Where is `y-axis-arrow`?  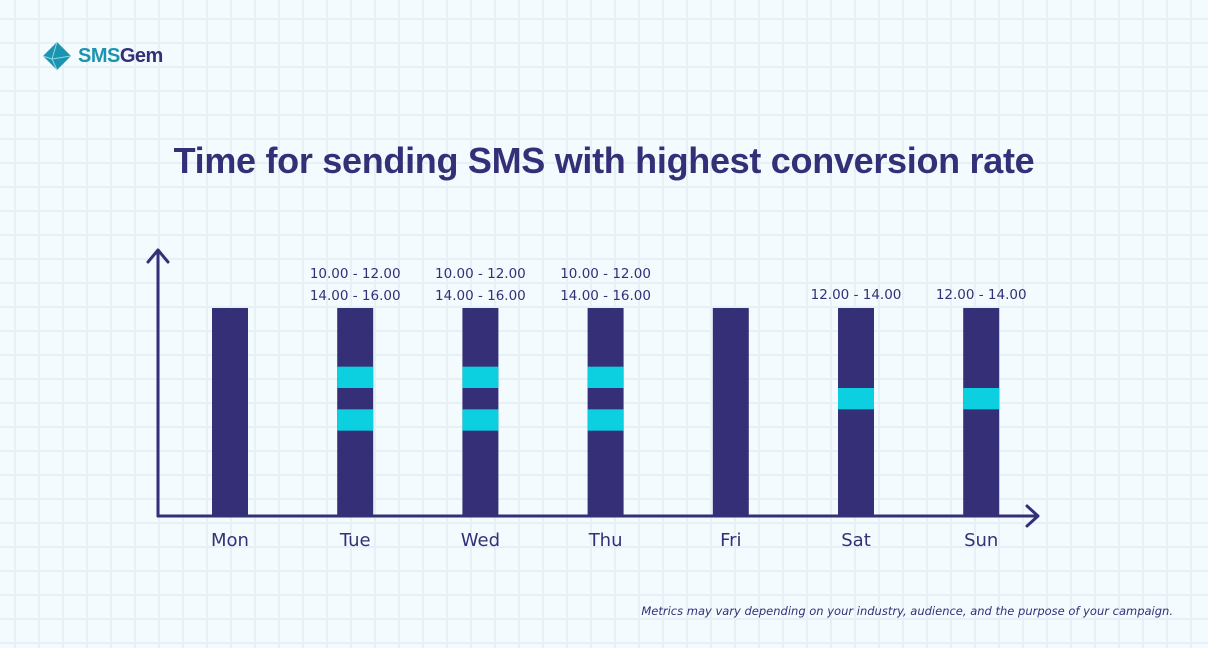
y-axis-arrow is located at coordinates (158, 256).